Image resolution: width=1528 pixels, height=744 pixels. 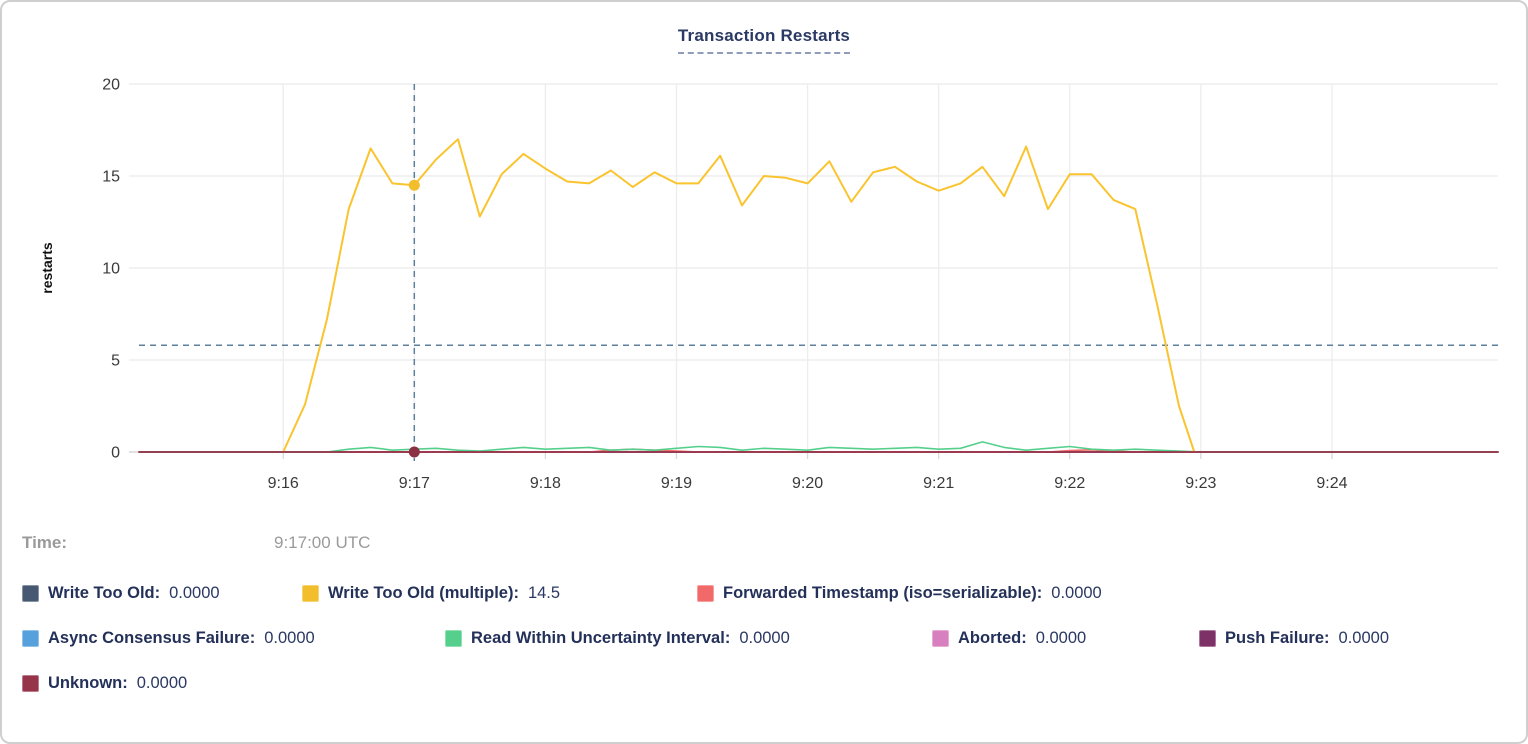 What do you see at coordinates (544, 592) in the screenshot?
I see `legend-series-value: 14.5` at bounding box center [544, 592].